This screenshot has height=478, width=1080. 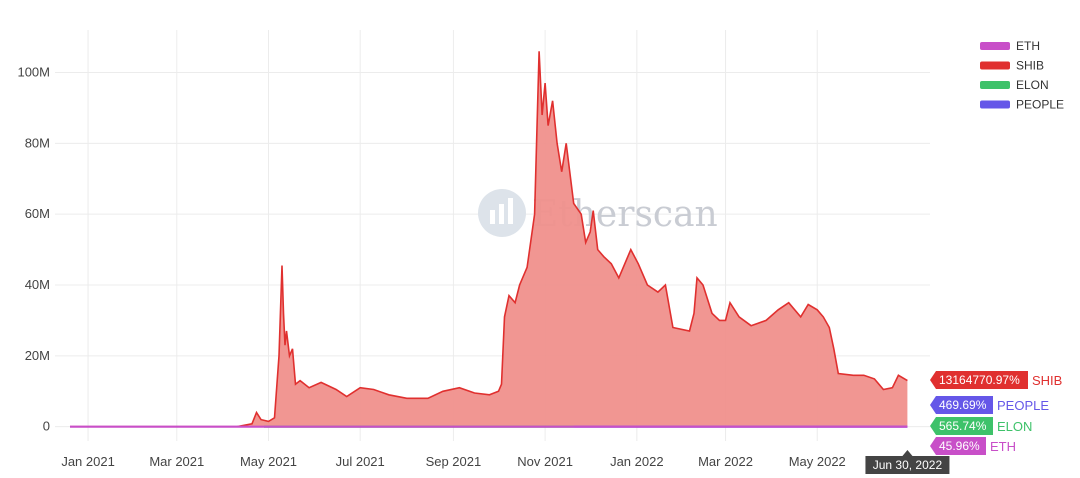 I want to click on y-tick-label: 40M, so click(x=37, y=284).